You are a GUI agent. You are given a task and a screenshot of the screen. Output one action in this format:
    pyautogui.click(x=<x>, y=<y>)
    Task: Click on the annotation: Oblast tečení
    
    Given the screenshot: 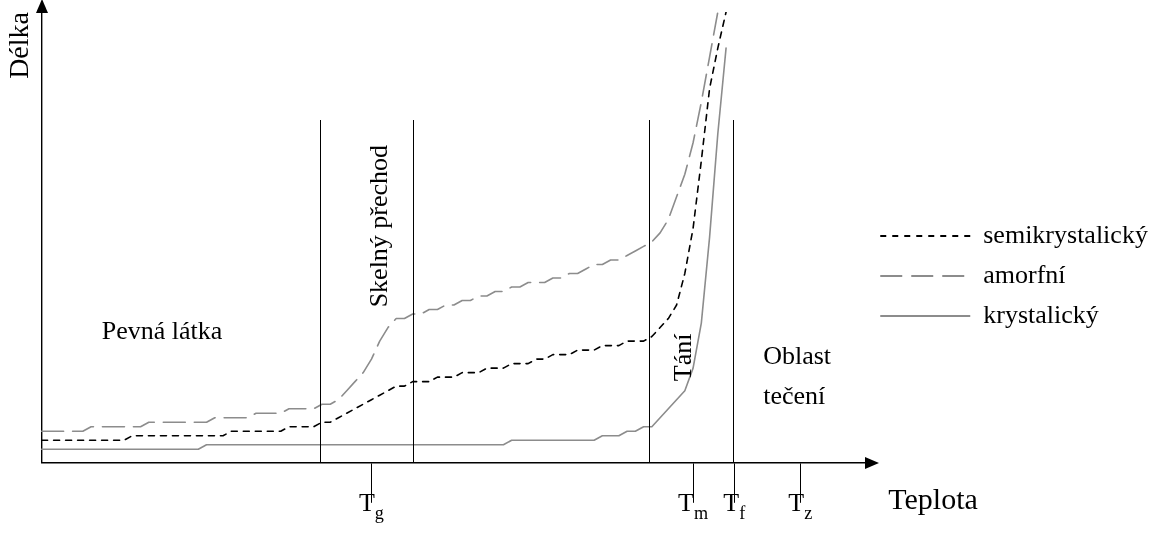 What is the action you would take?
    pyautogui.click(x=797, y=375)
    